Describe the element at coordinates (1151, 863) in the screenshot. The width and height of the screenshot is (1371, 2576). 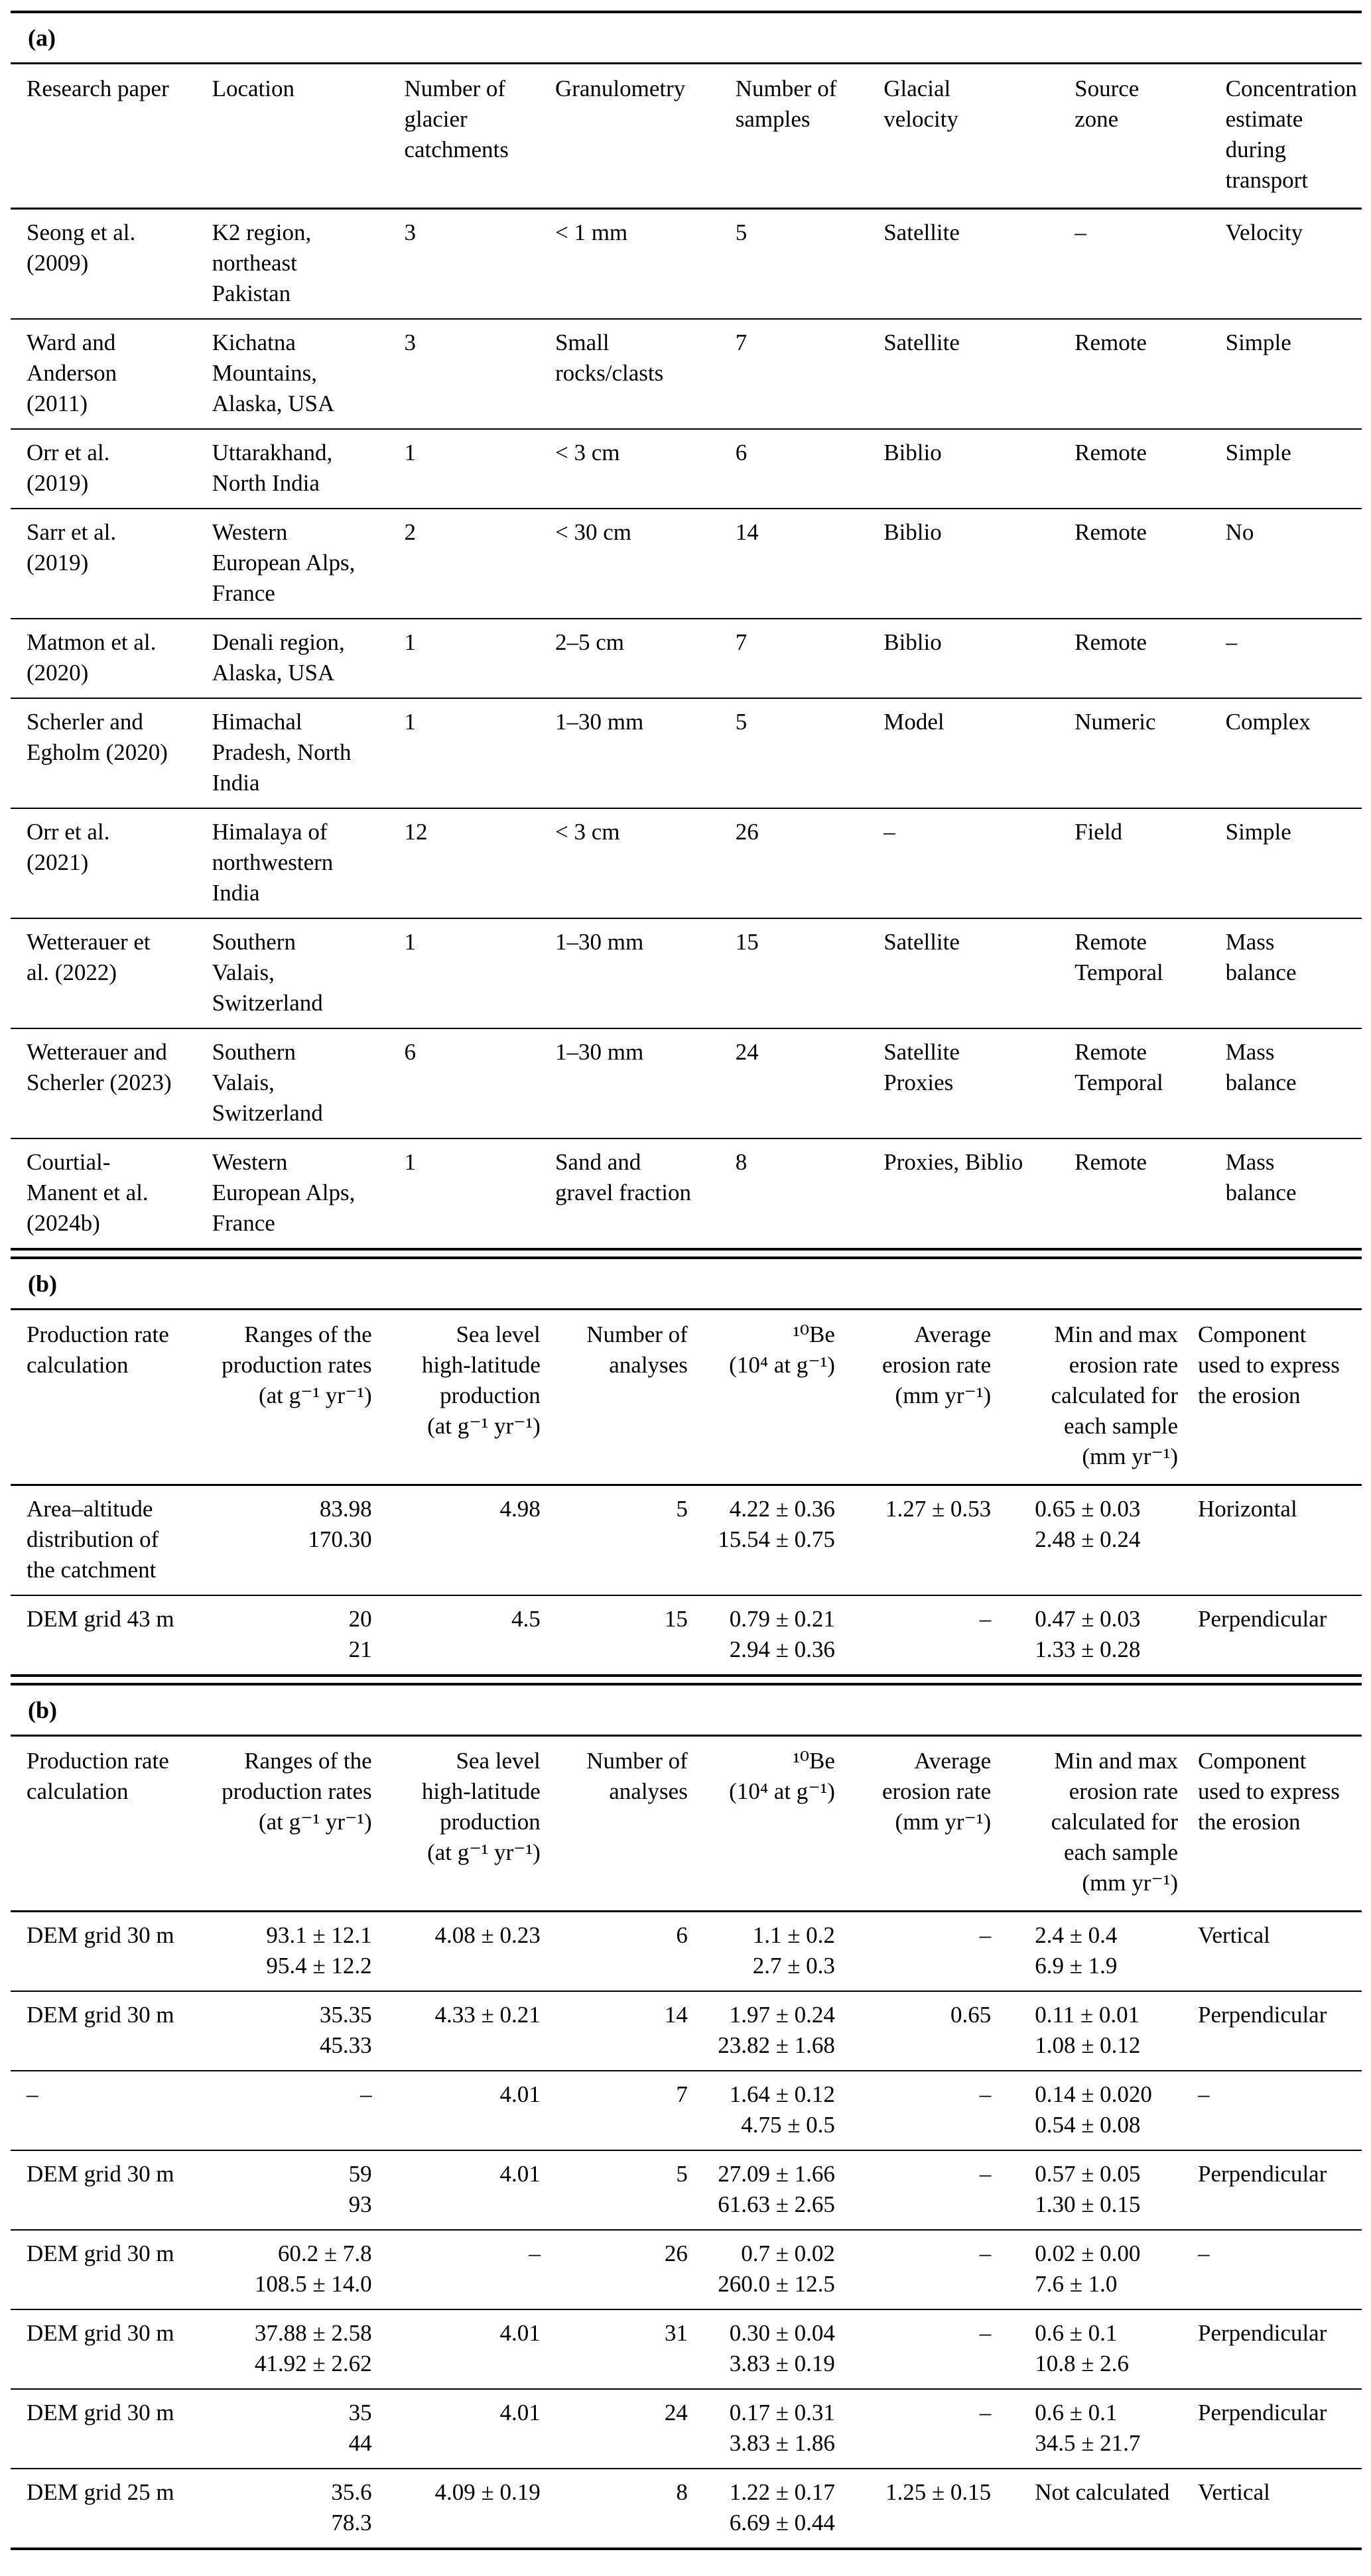
I see `table-cell: Field` at that location.